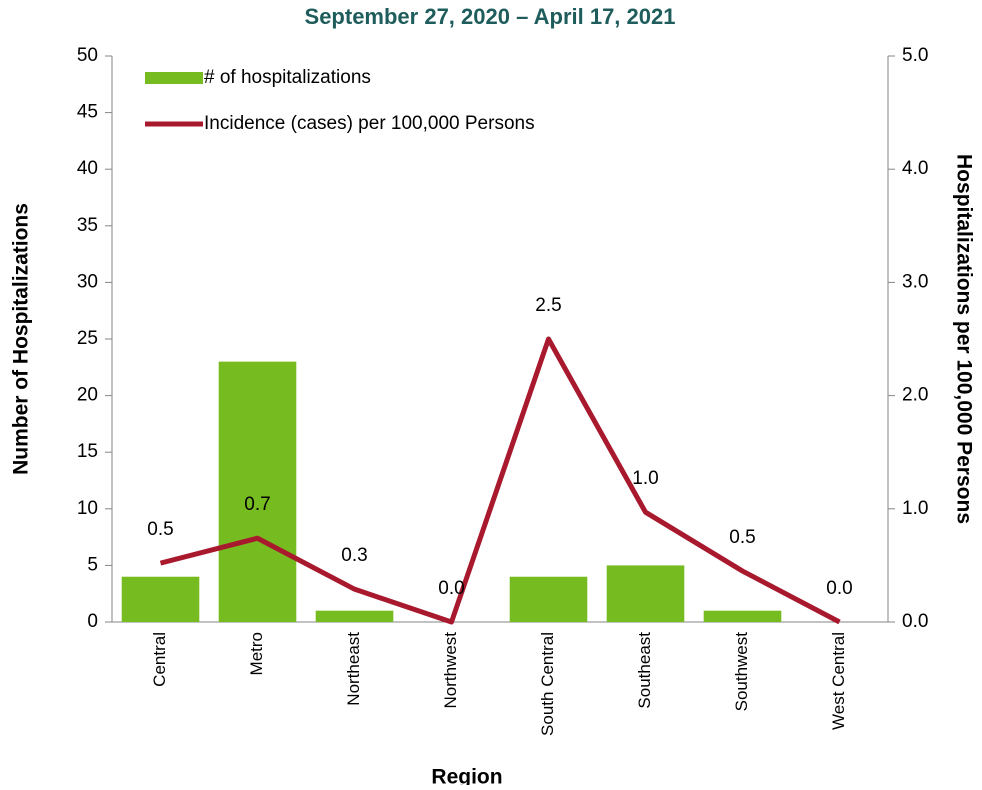  I want to click on x-tick-label: Southwest, so click(741, 672).